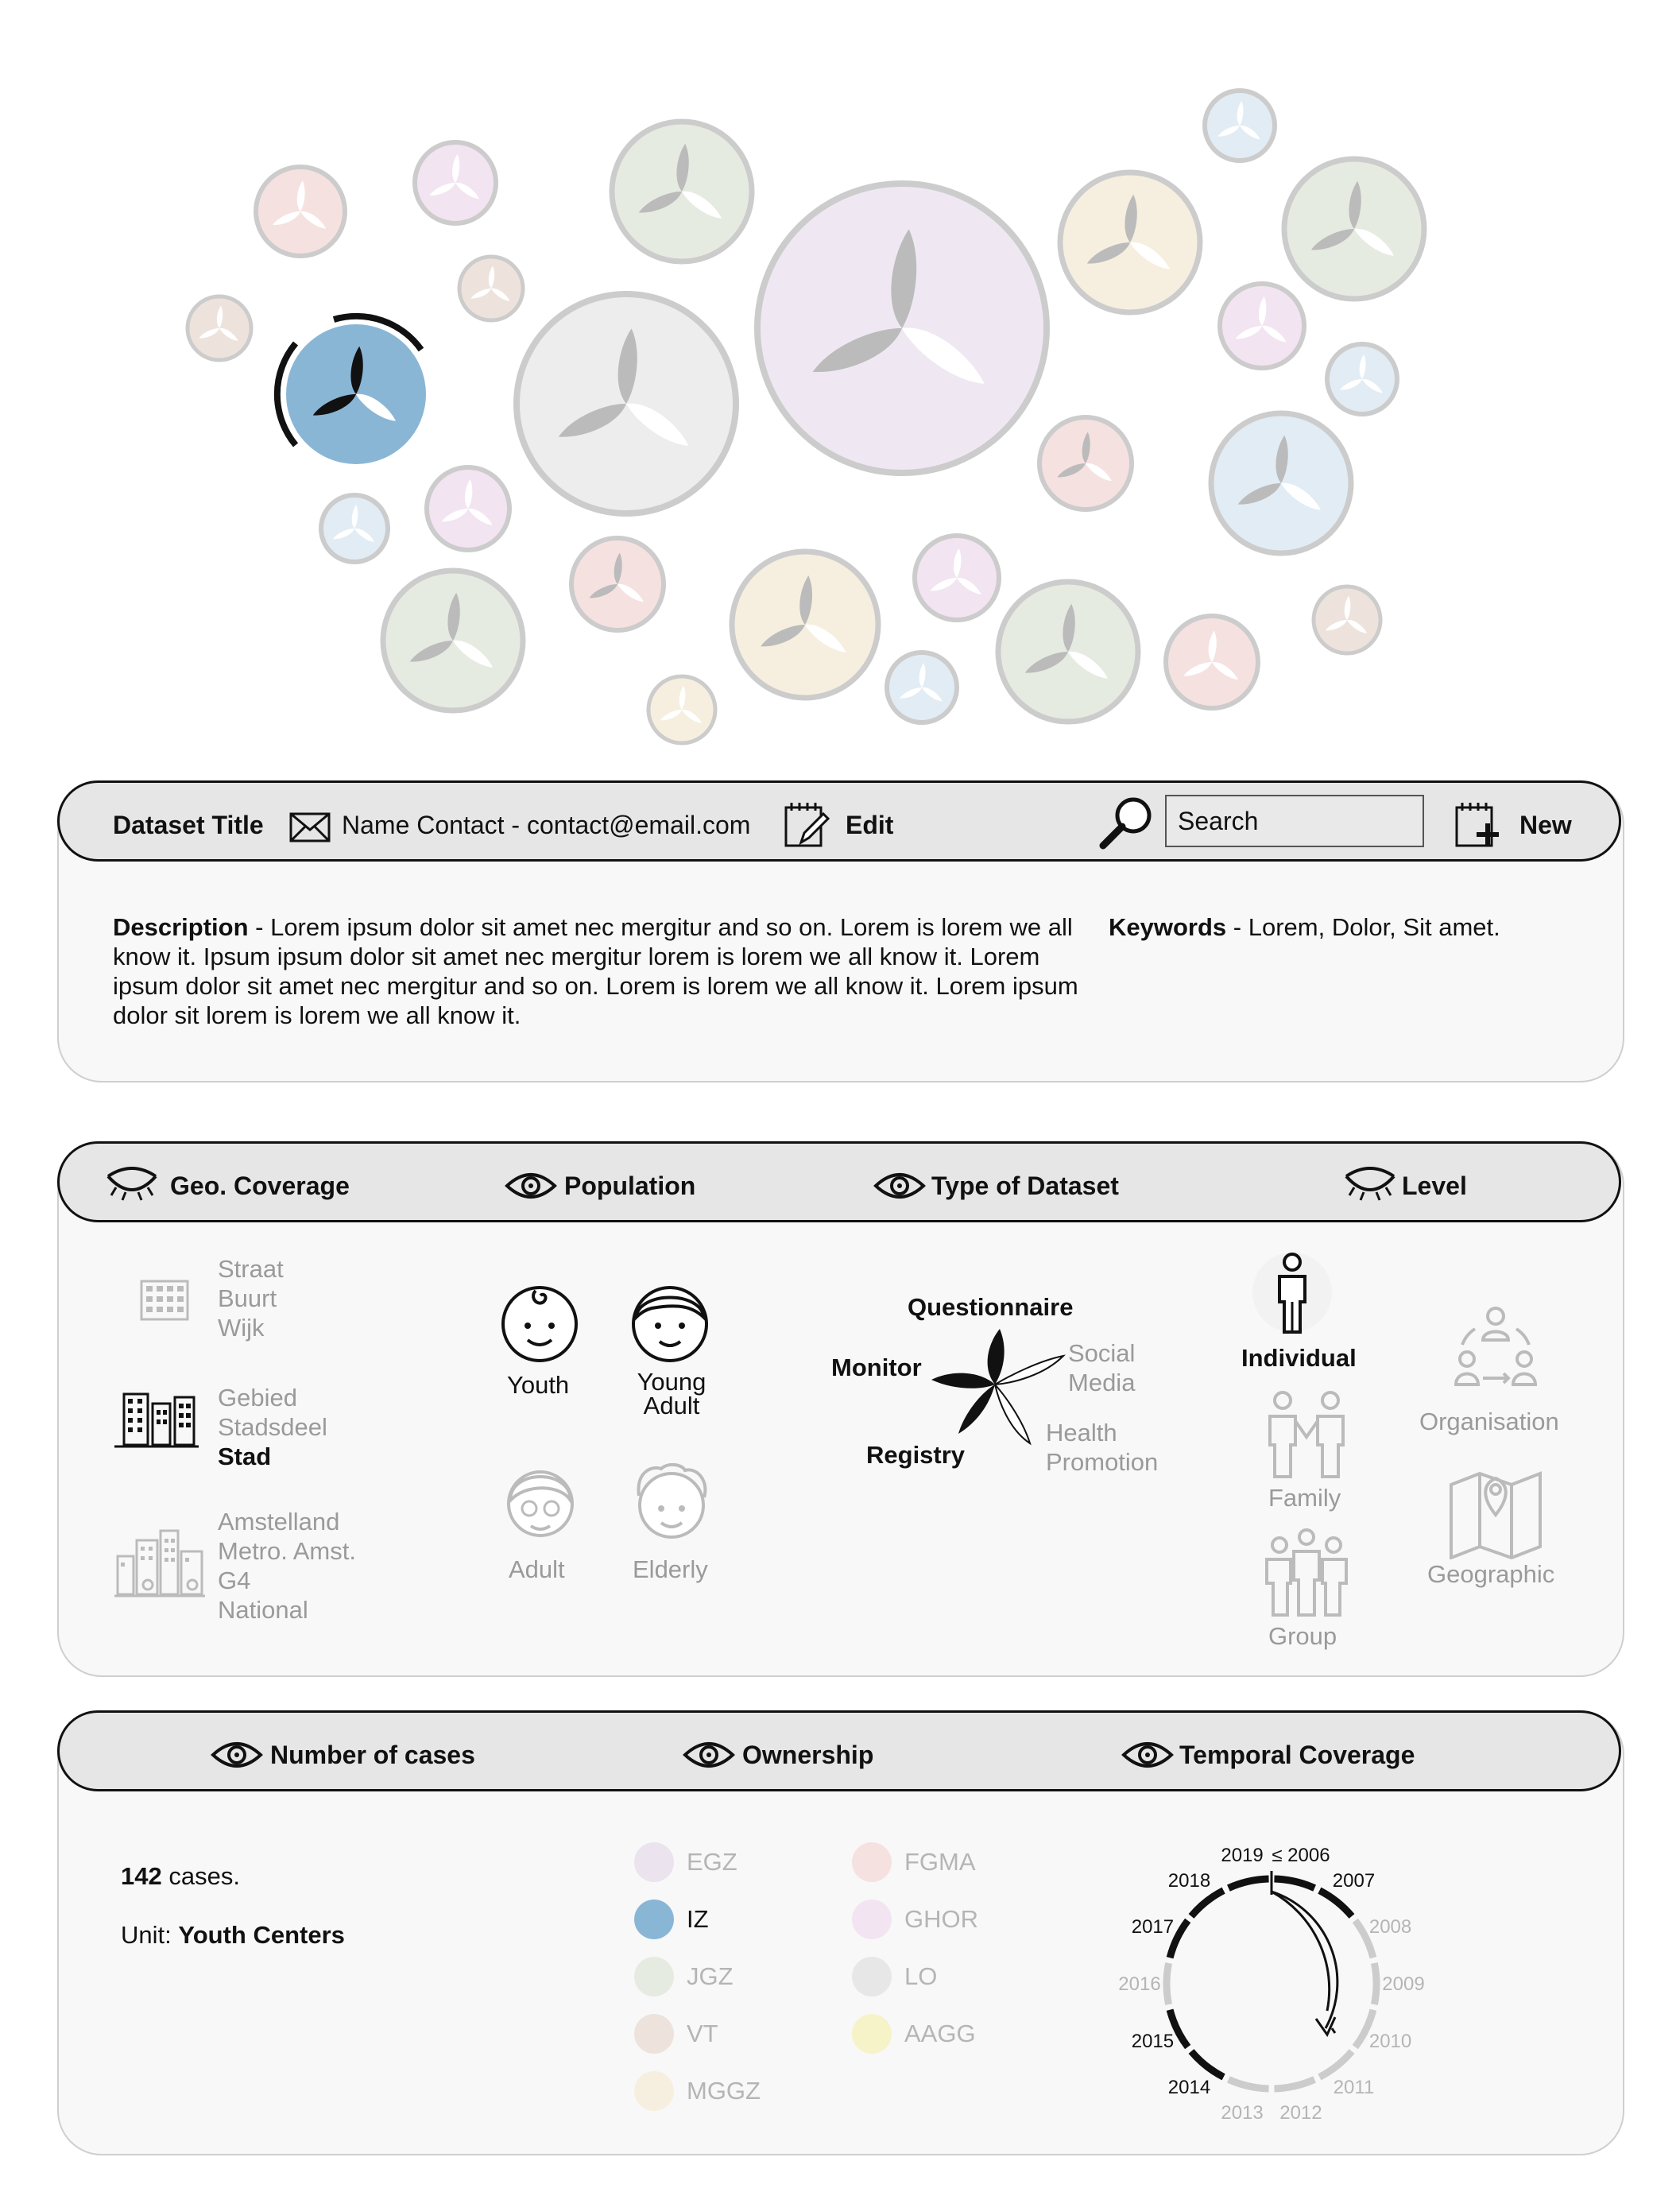 The height and width of the screenshot is (2192, 1680). I want to click on year-label: 2014, so click(1189, 2087).